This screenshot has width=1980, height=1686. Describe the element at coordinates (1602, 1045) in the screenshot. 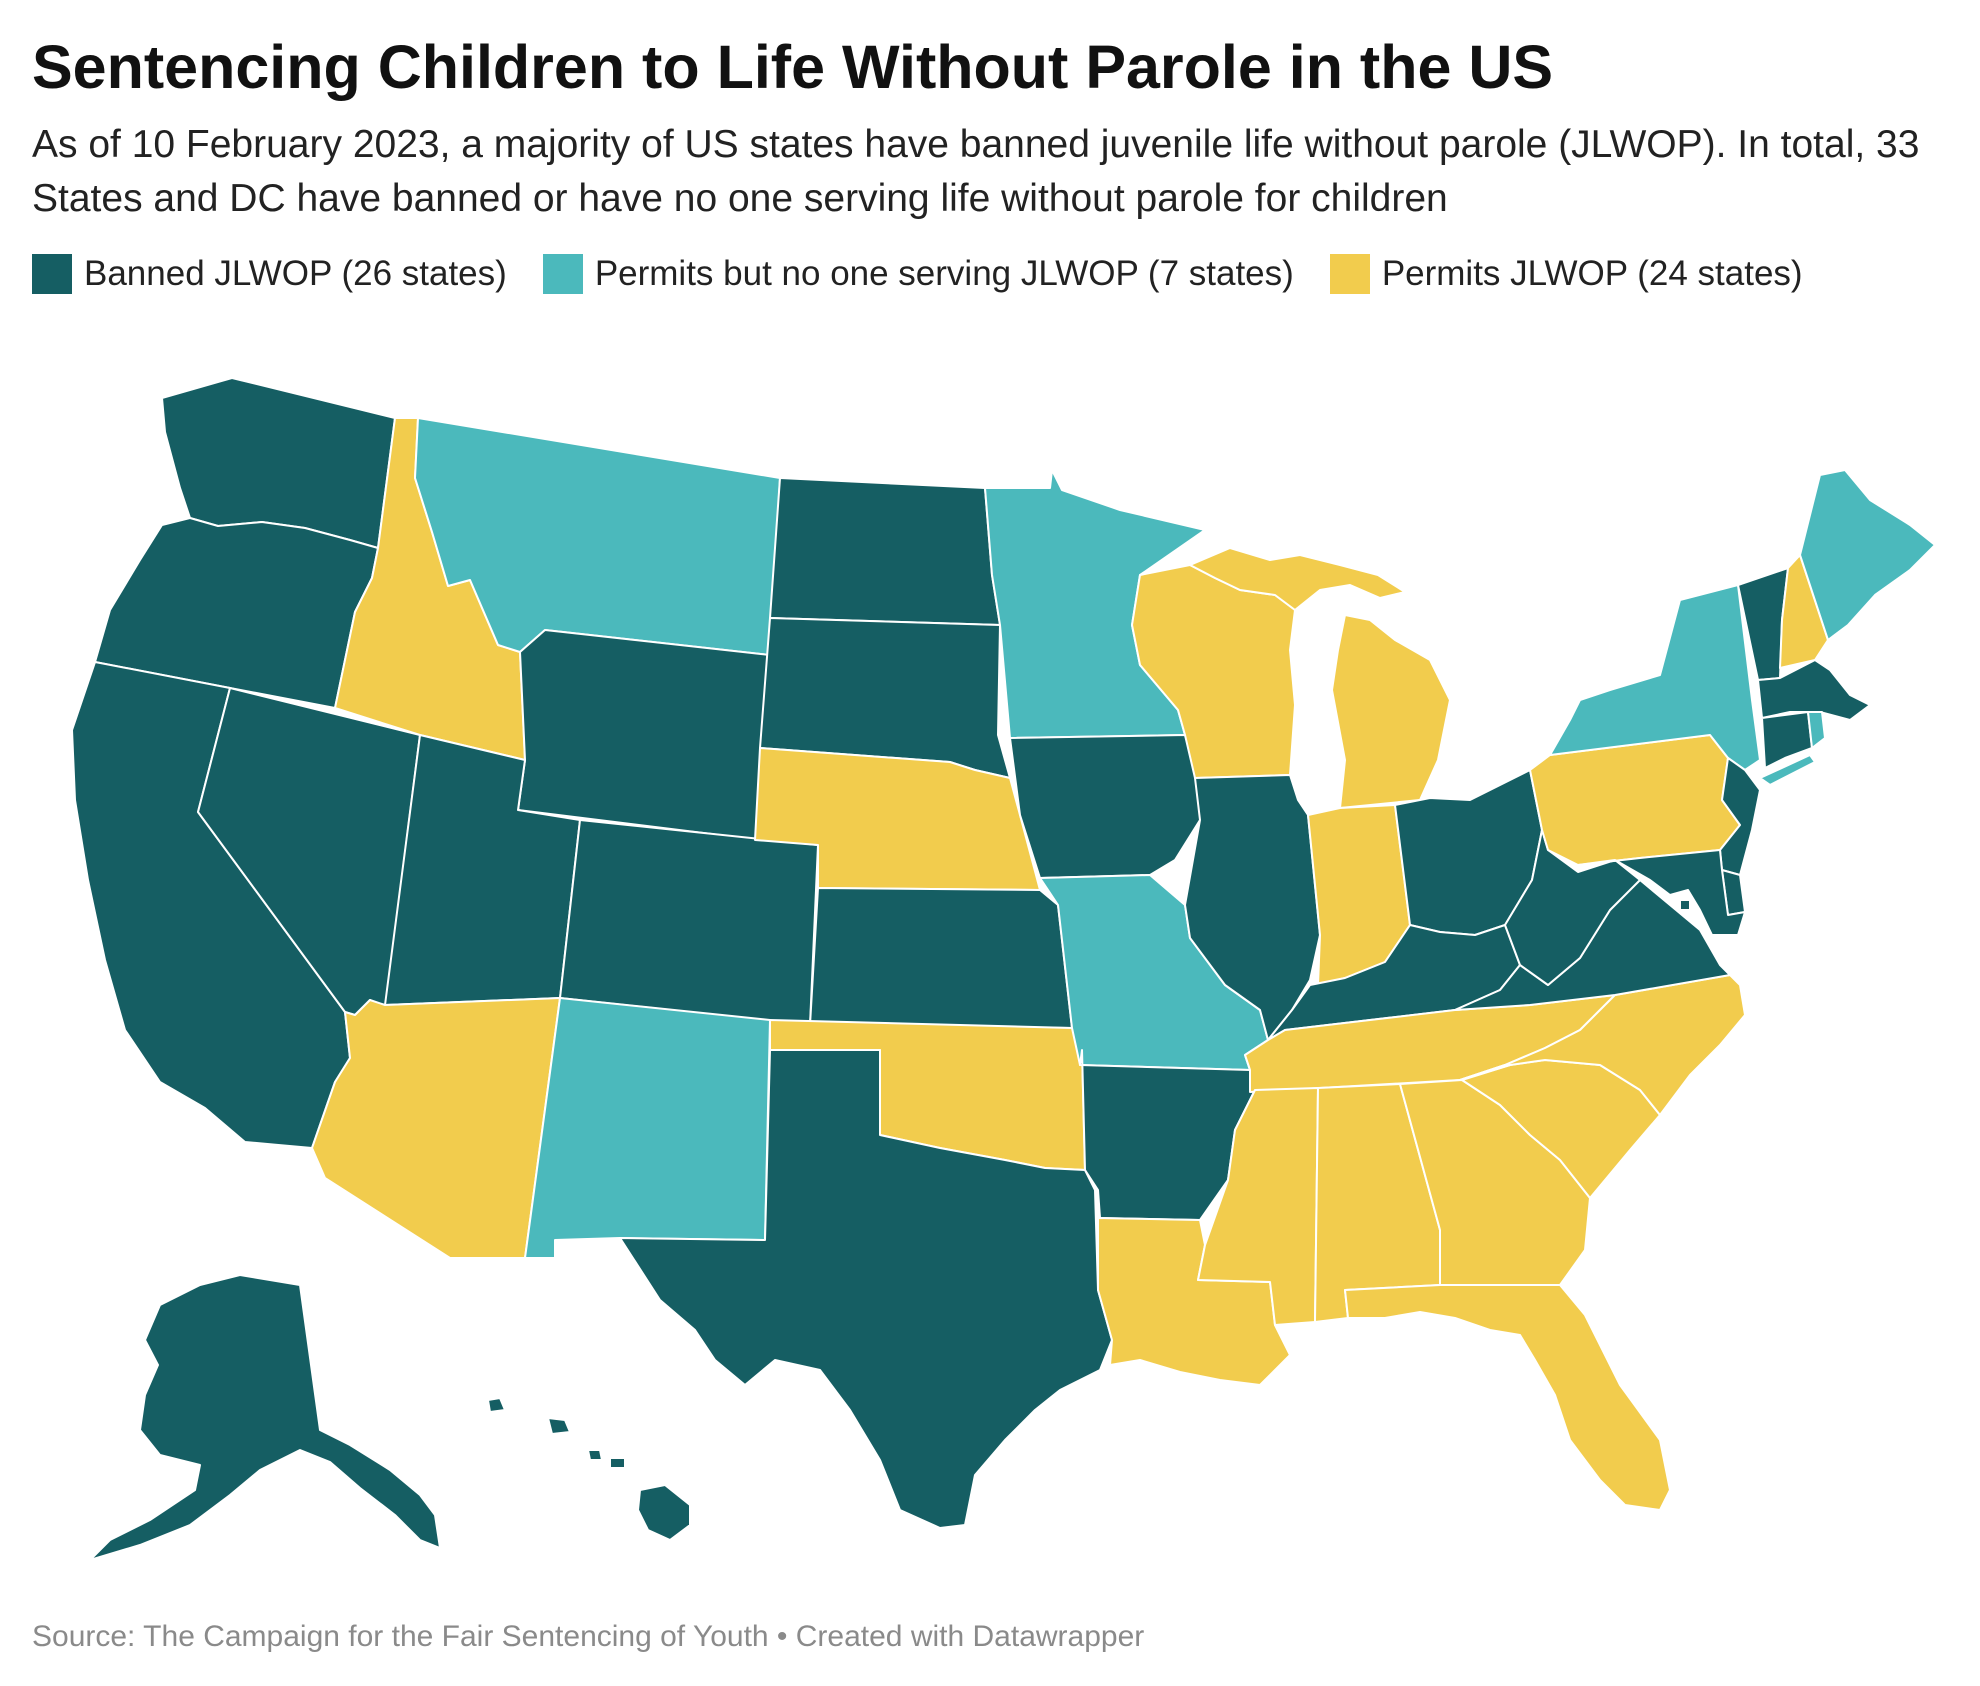

I see `state-NC` at that location.